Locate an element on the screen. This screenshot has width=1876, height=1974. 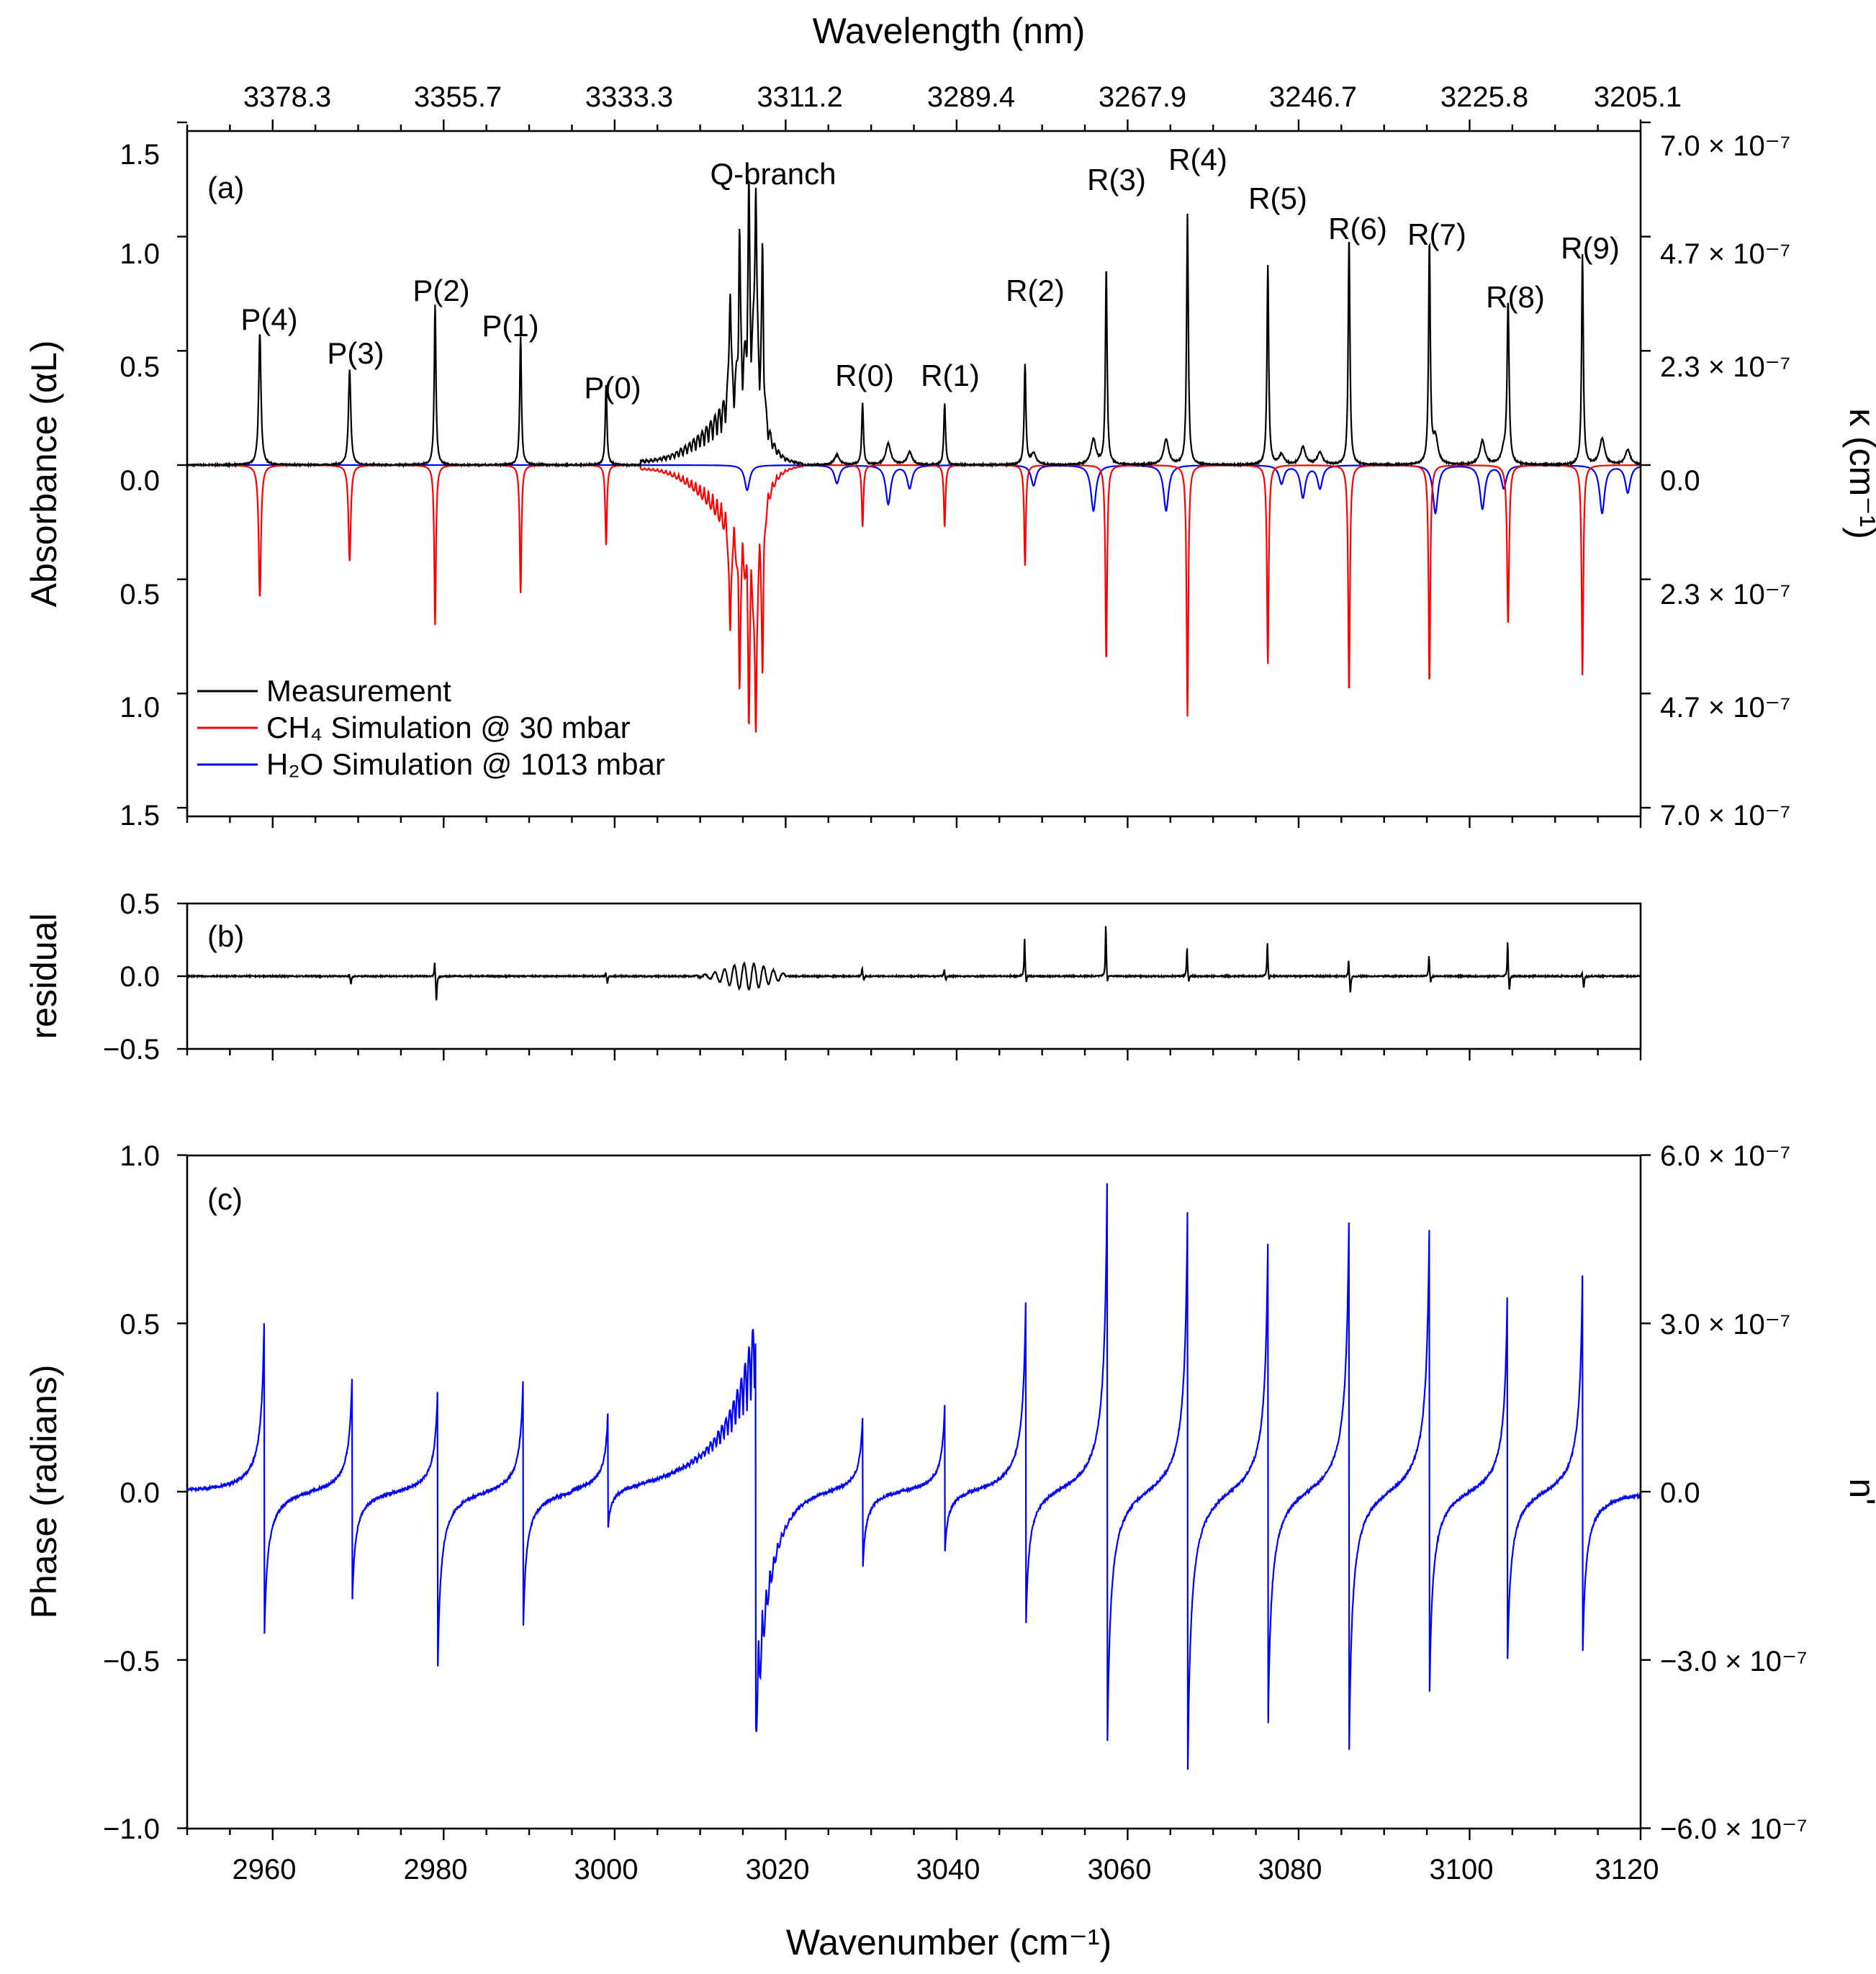
x-tick-label: 3080 is located at coordinates (1290, 1870).